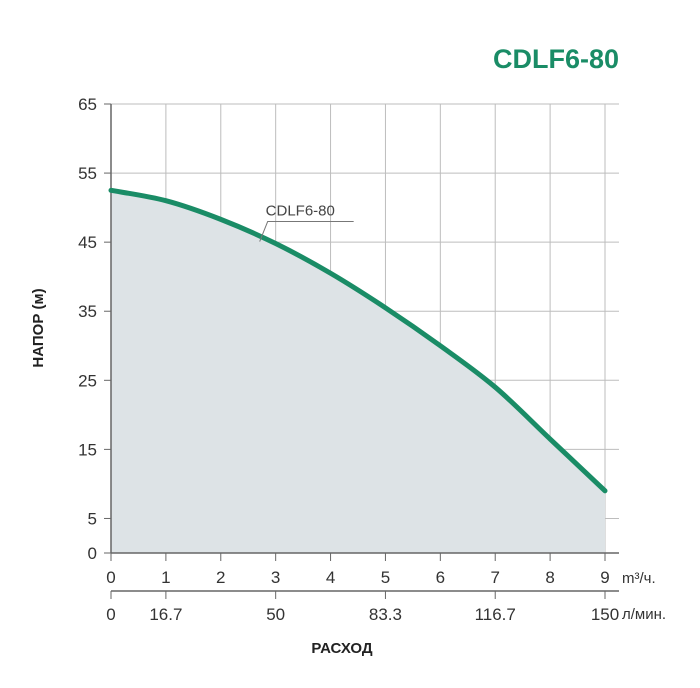  I want to click on y-tick-label: 0, so click(92, 553).